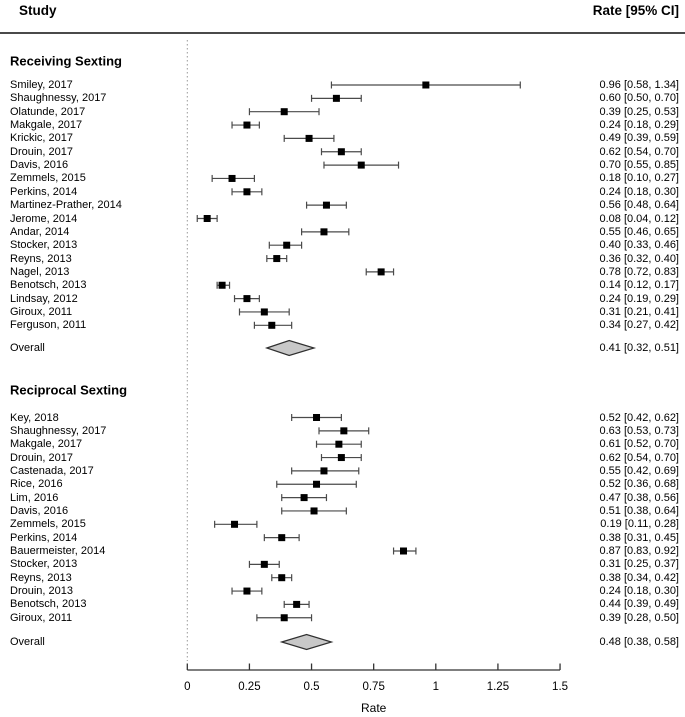 The width and height of the screenshot is (685, 717). Describe the element at coordinates (41, 138) in the screenshot. I see `study-label: Krickic, 2017` at that location.